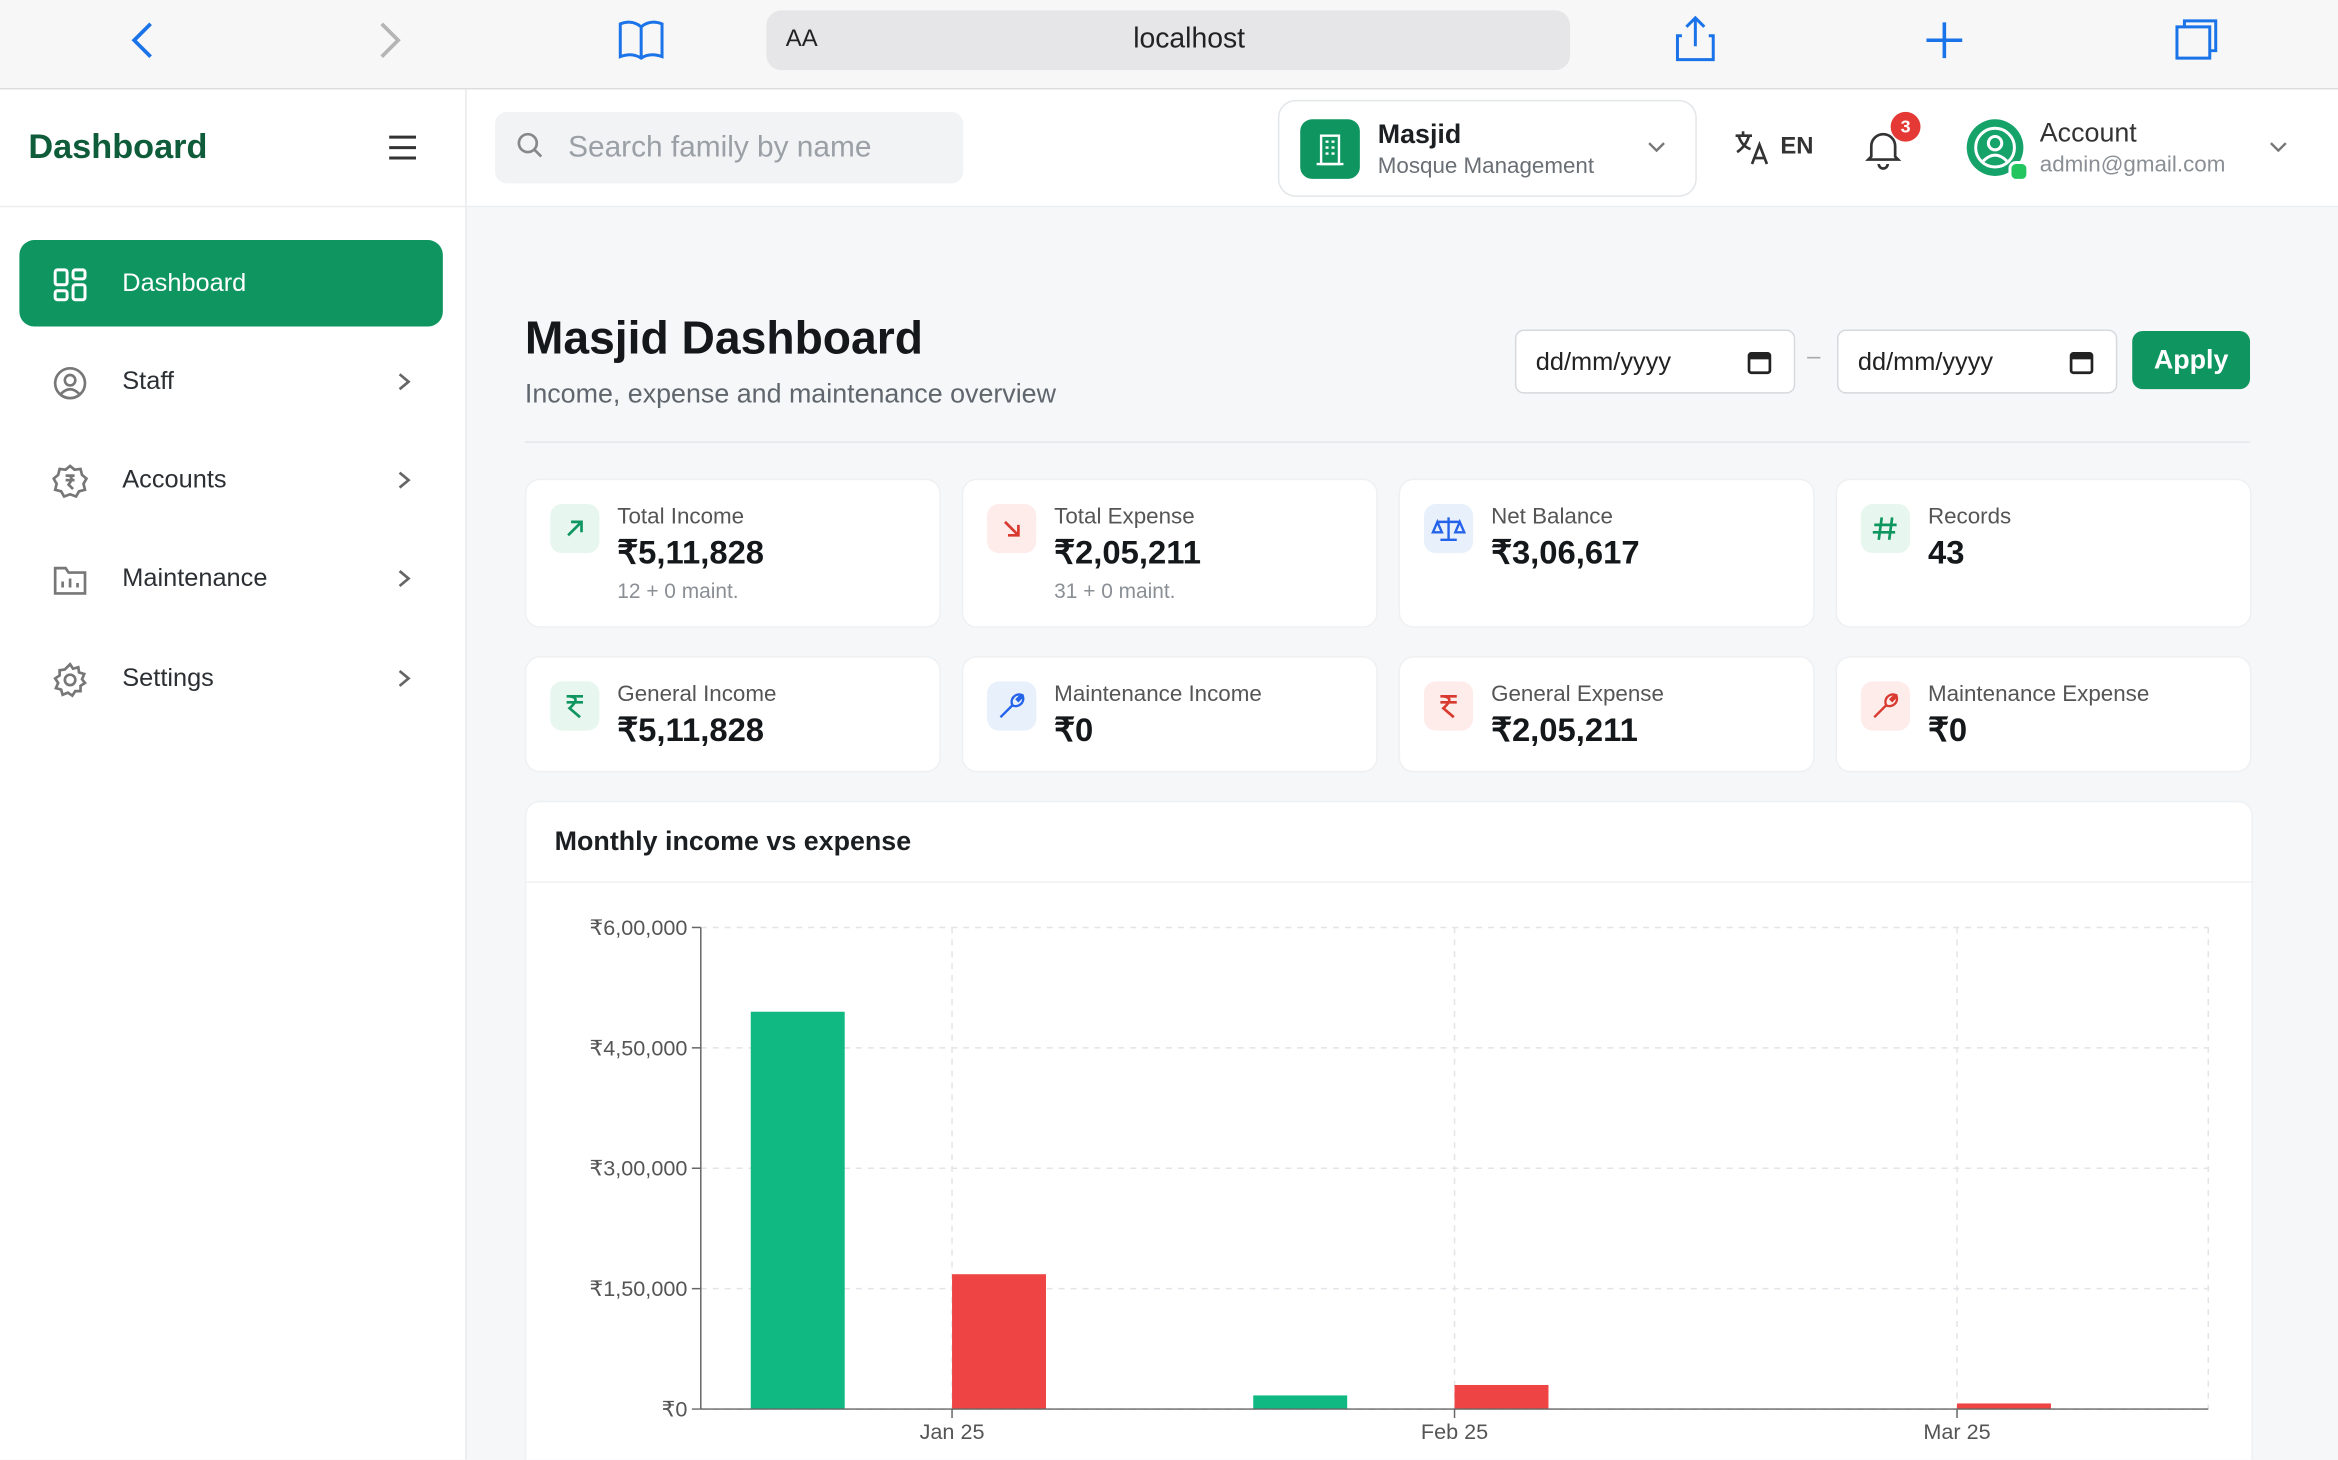 This screenshot has width=2338, height=1460. What do you see at coordinates (1552, 516) in the screenshot?
I see `stat-label: Net Balance` at bounding box center [1552, 516].